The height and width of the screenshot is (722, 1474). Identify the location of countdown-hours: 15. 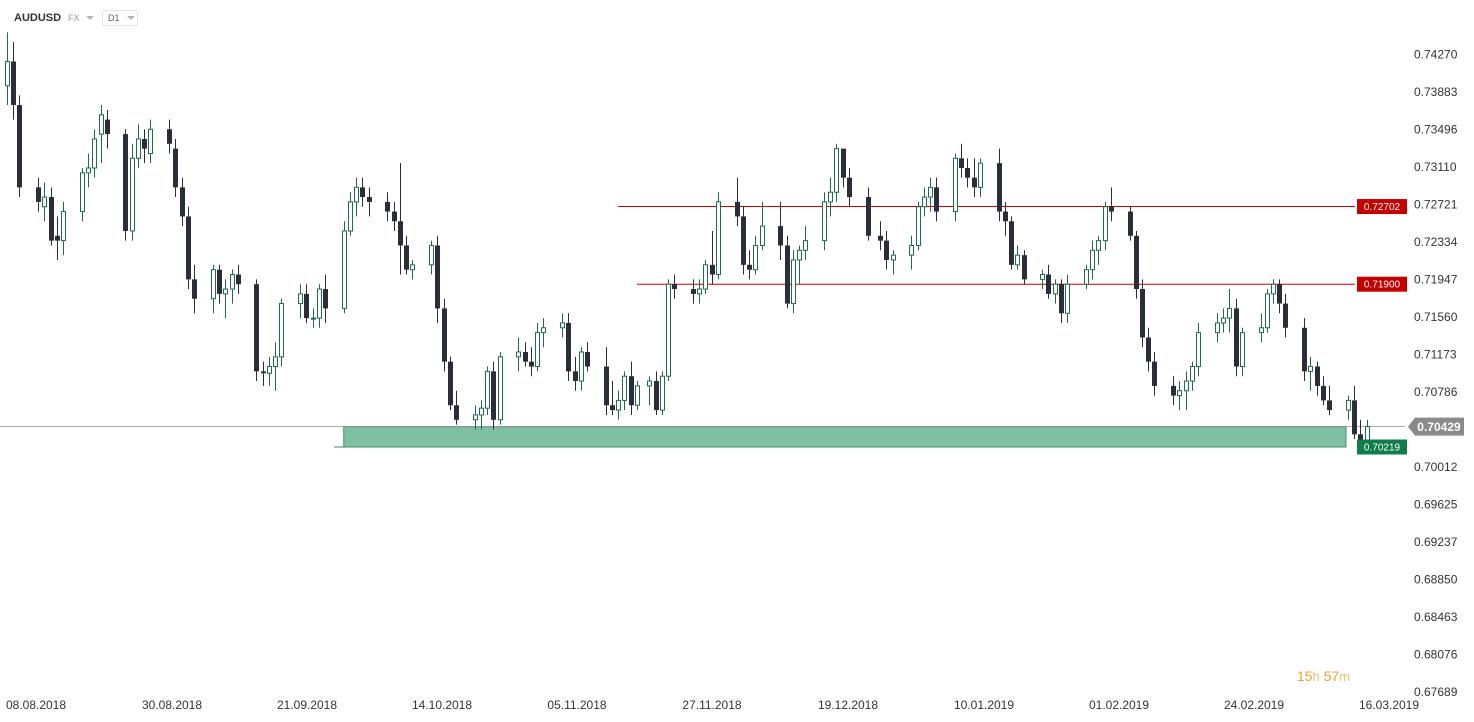
(1304, 676).